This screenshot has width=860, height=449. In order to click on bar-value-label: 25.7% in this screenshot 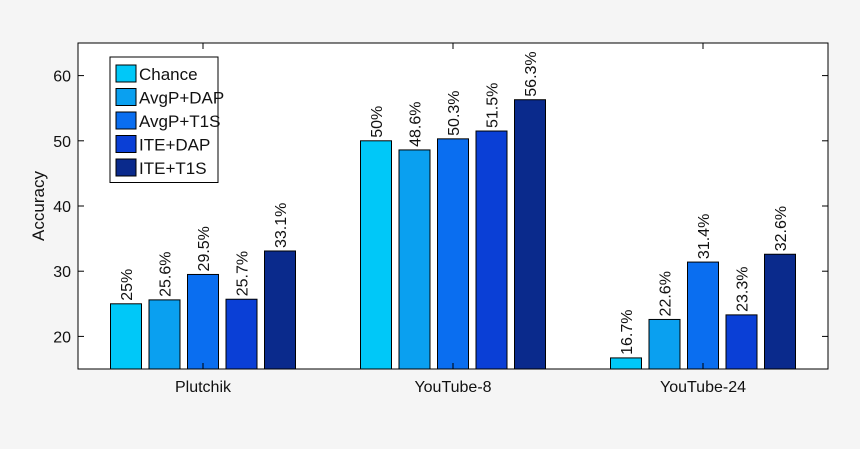, I will do `click(243, 273)`.